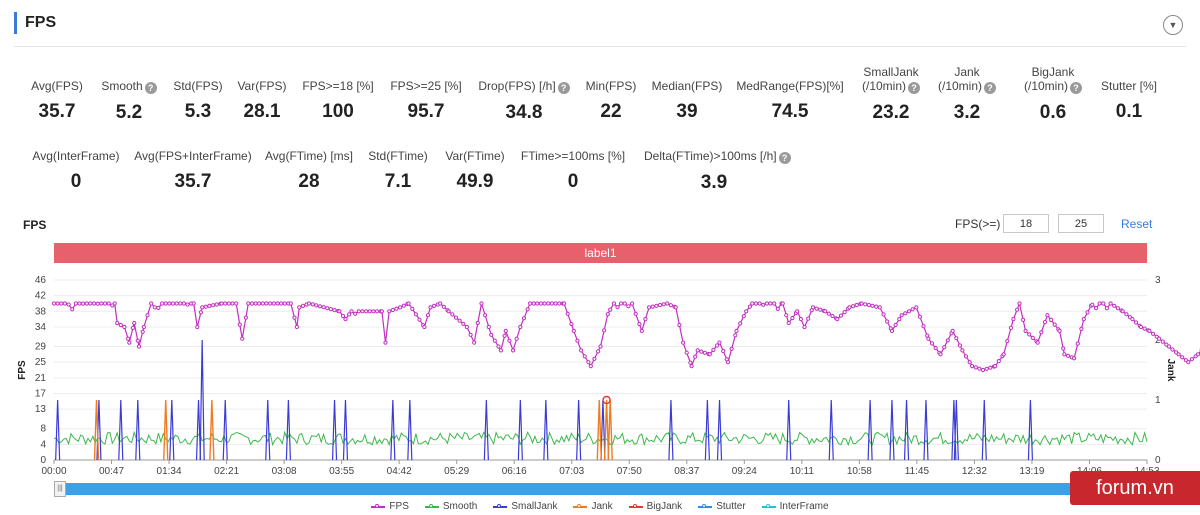  Describe the element at coordinates (611, 86) in the screenshot. I see `metric-label: Min(FPS)` at that location.